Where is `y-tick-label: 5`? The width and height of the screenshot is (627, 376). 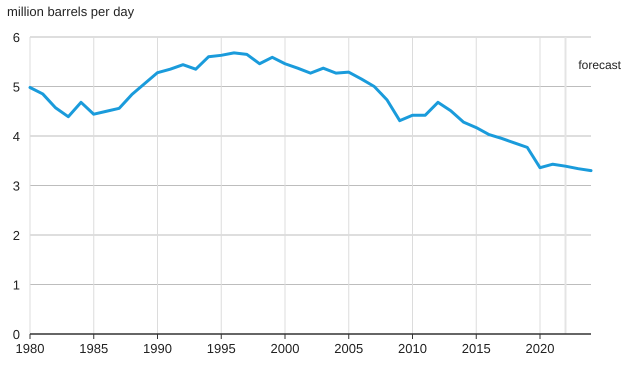 y-tick-label: 5 is located at coordinates (16, 87).